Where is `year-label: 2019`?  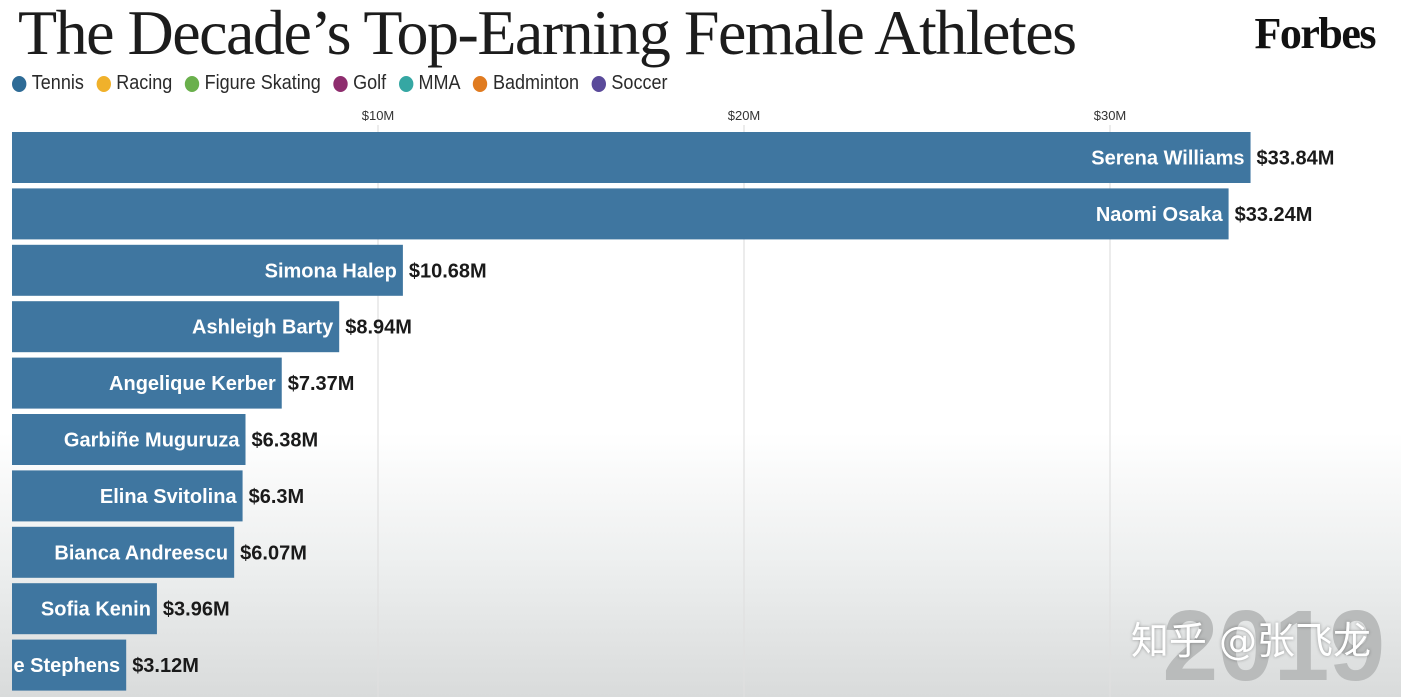 year-label: 2019 is located at coordinates (1274, 643).